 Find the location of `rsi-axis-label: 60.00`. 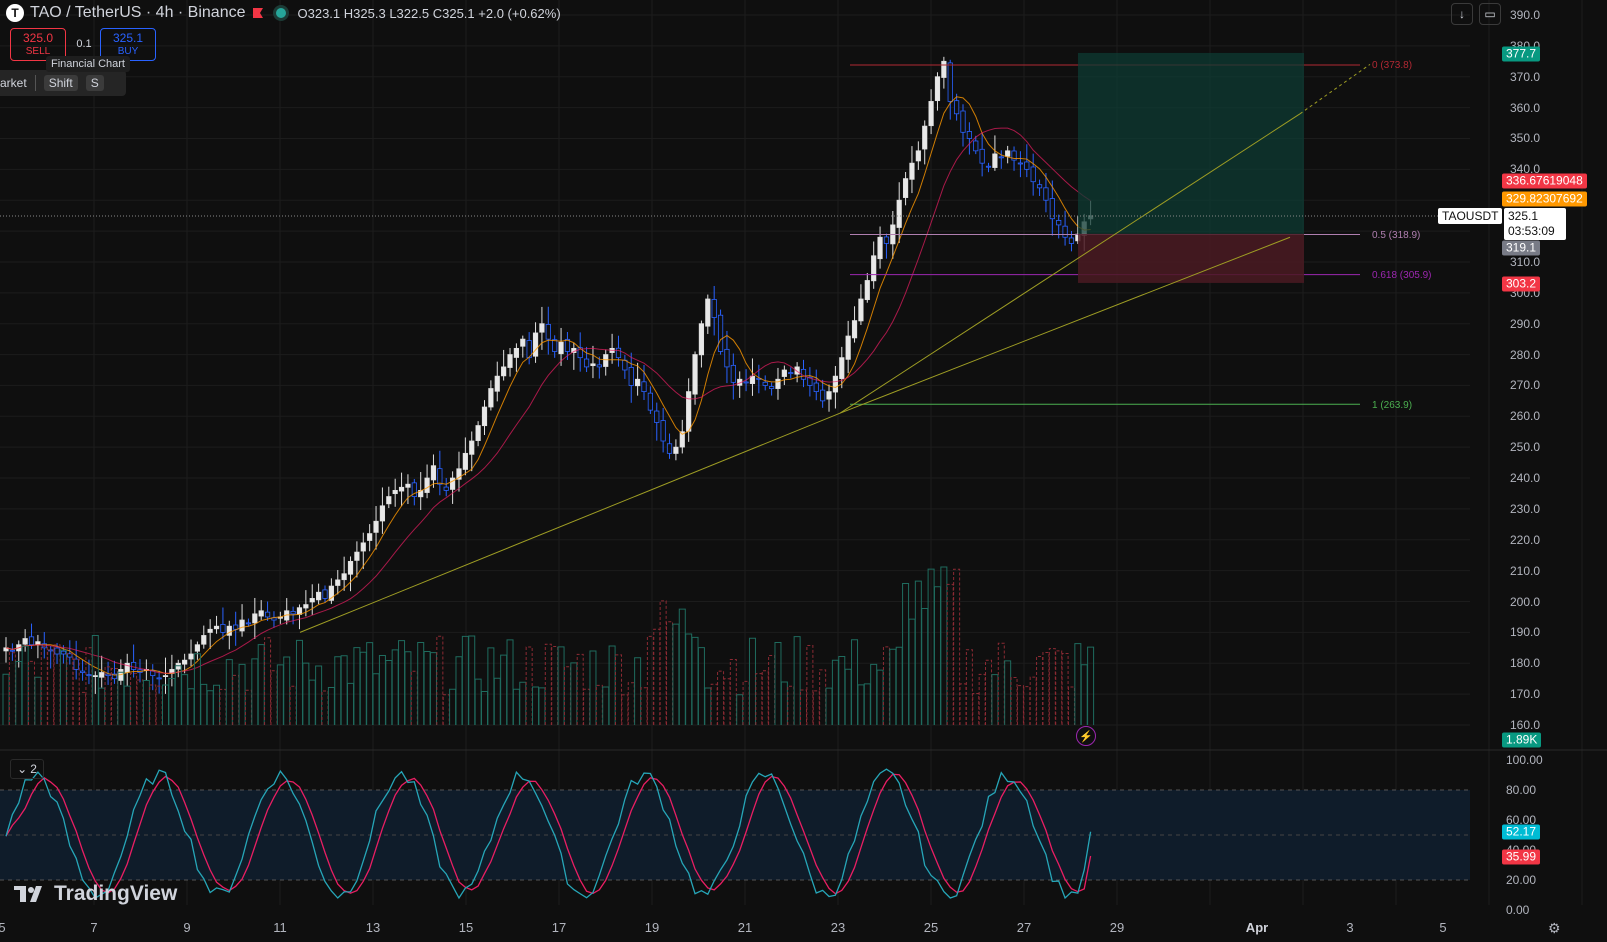

rsi-axis-label: 60.00 is located at coordinates (1521, 820).